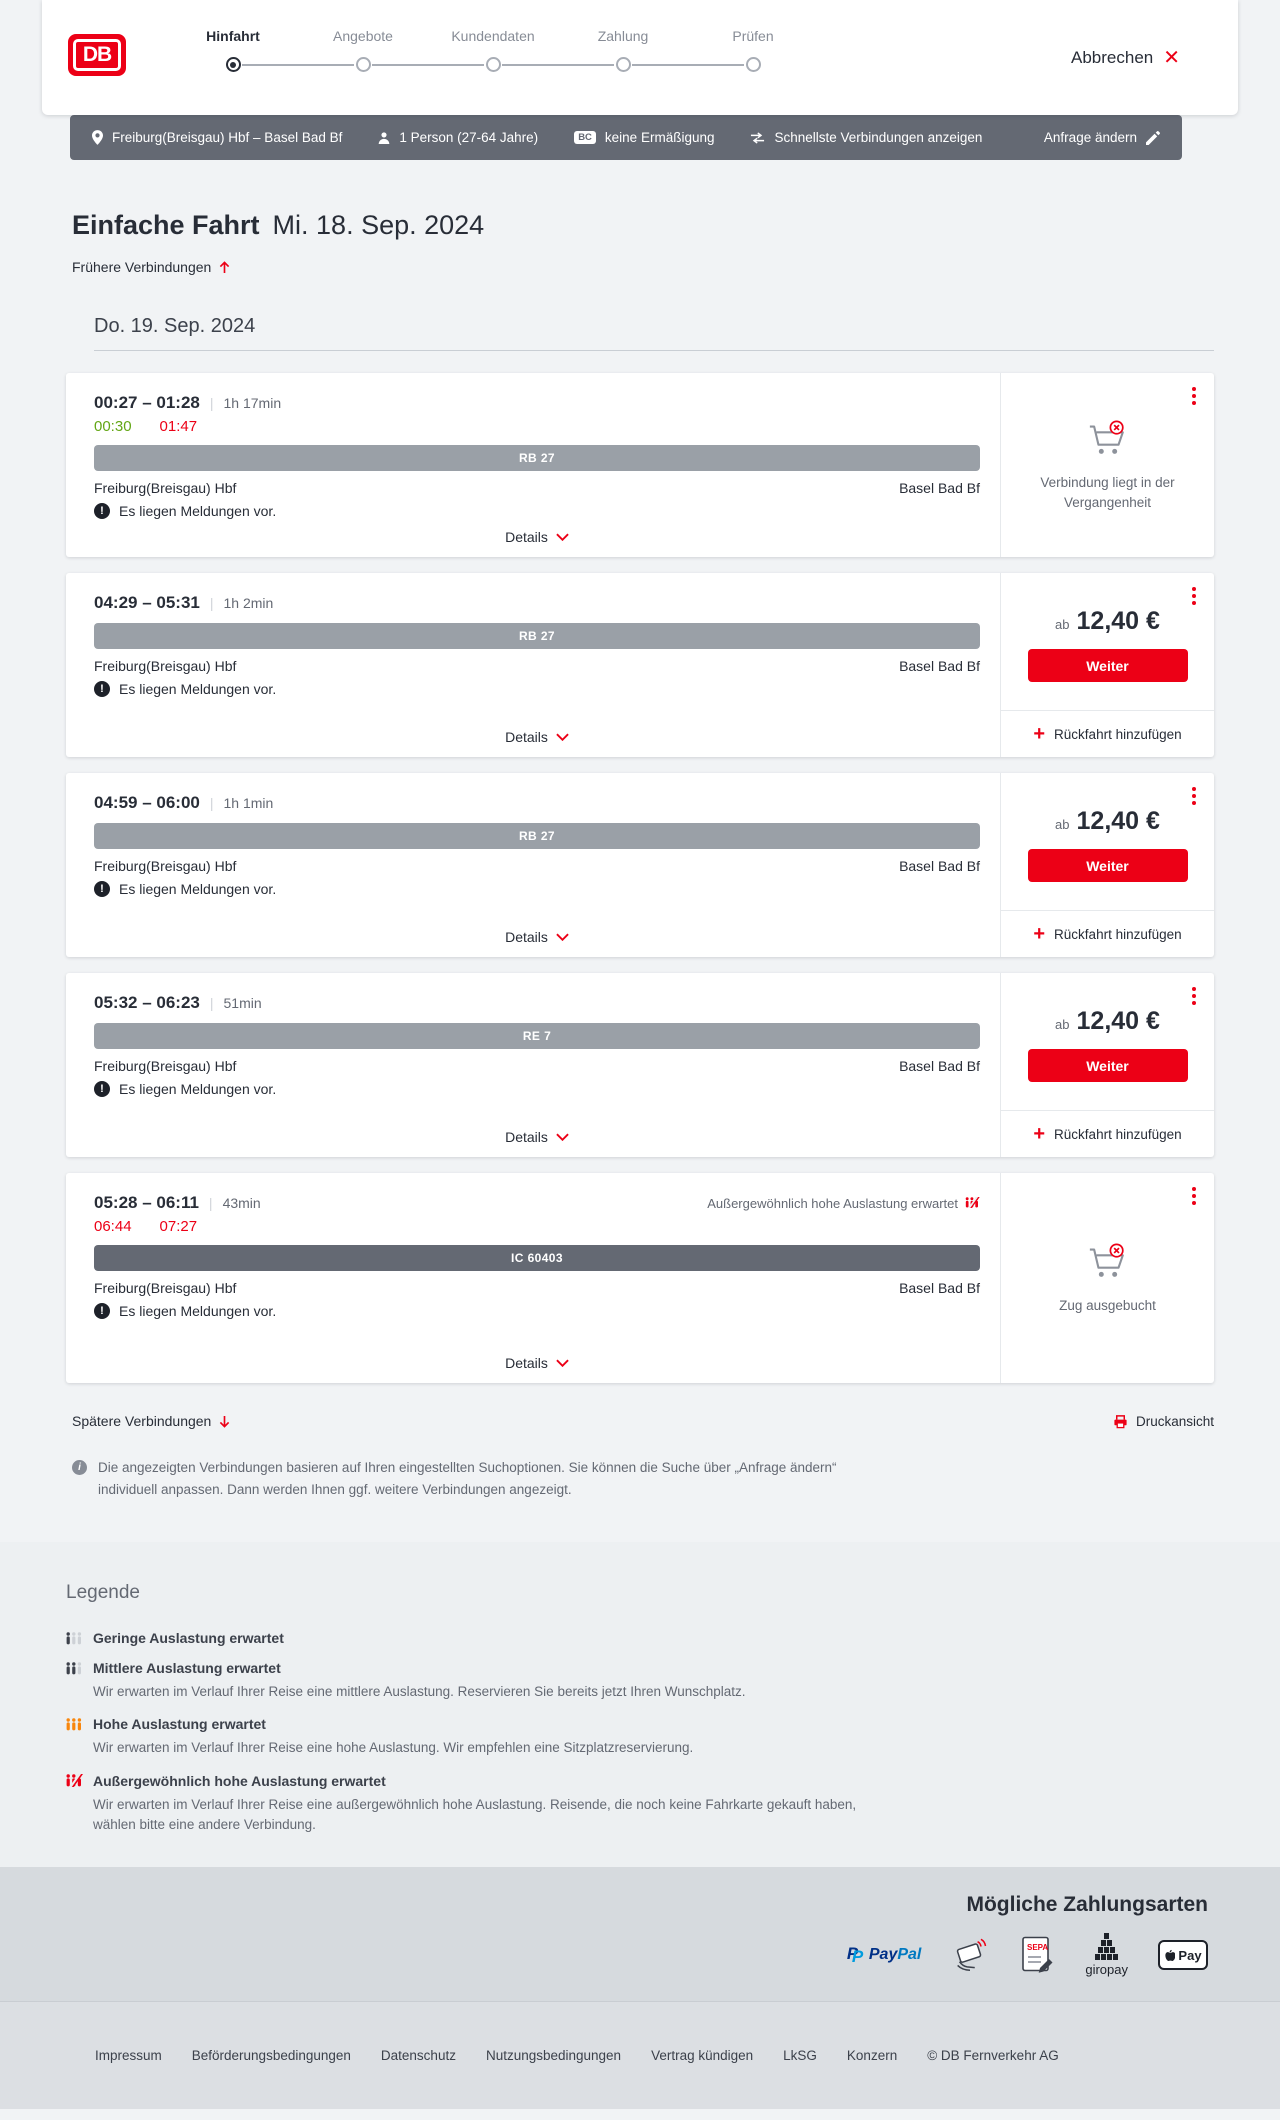 The width and height of the screenshot is (1280, 2120). Describe the element at coordinates (521, 36) in the screenshot. I see `step-kundendaten: Kundendaten` at that location.